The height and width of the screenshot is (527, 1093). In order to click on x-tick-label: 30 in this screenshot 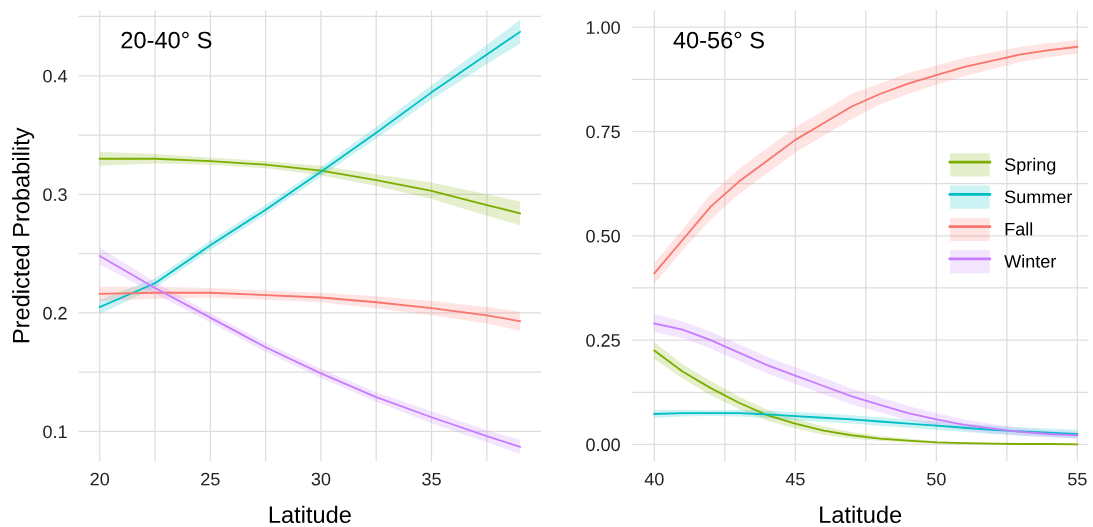, I will do `click(321, 479)`.